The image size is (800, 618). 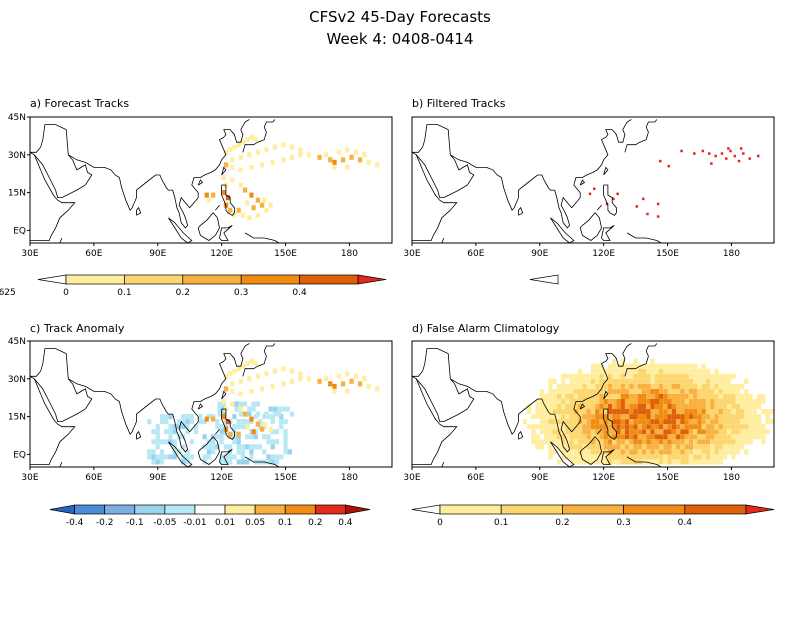 I want to click on colorbar-high-arrow, so click(x=358, y=509).